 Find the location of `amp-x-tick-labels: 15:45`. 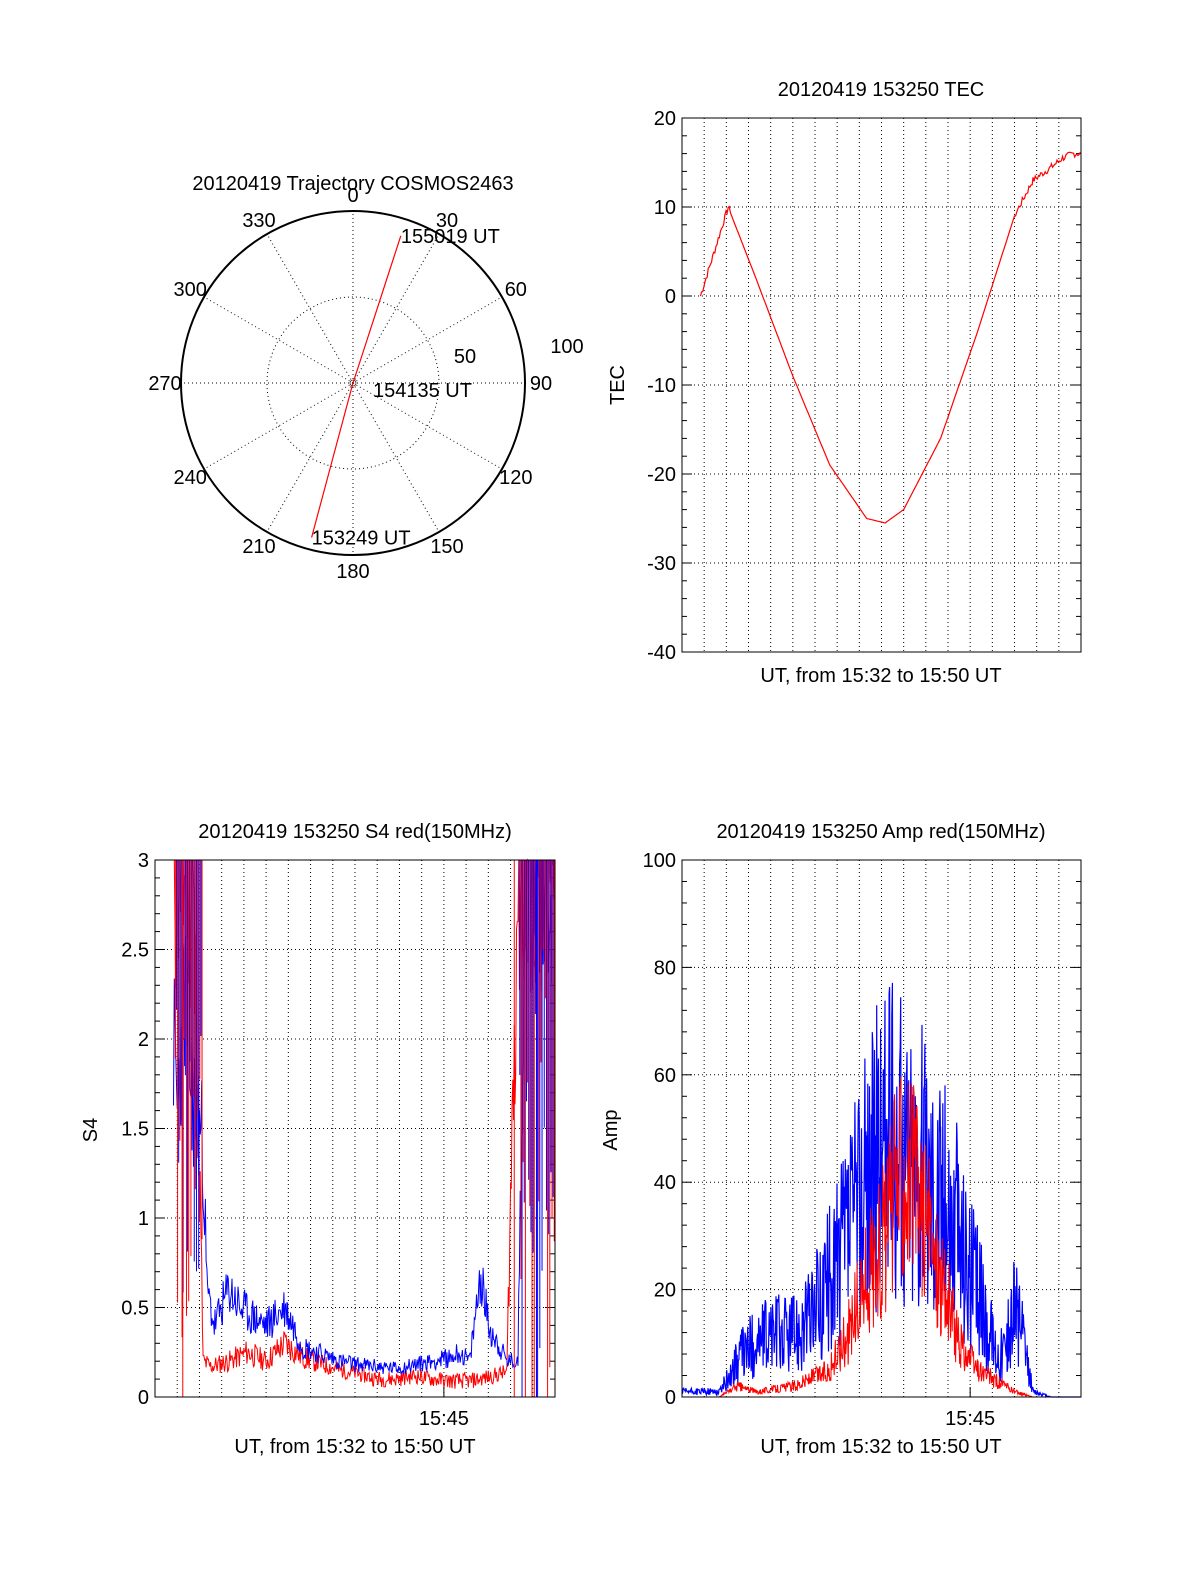

amp-x-tick-labels: 15:45 is located at coordinates (970, 1408).